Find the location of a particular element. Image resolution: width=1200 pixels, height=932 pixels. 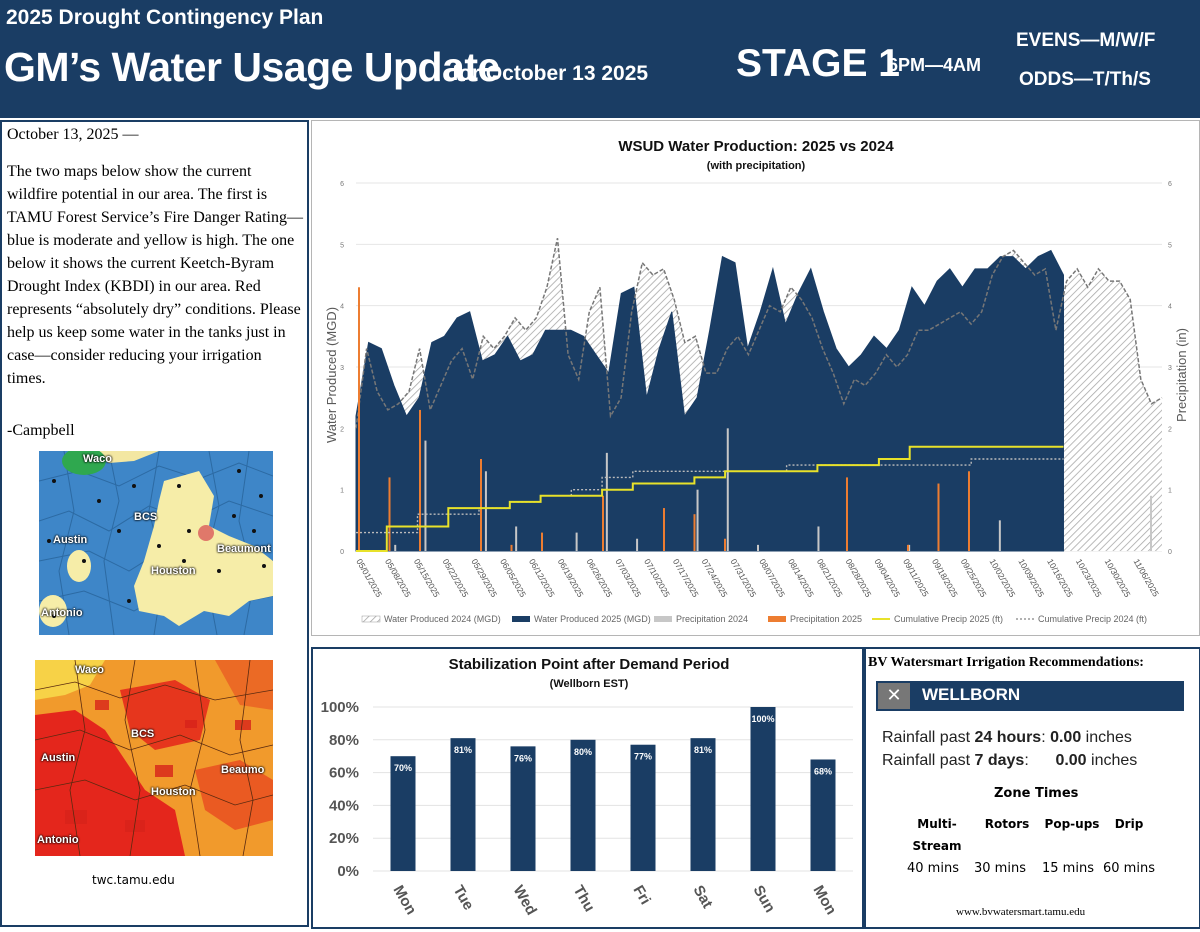

production-x-label: 06/26/2025 is located at coordinates (600, 578).